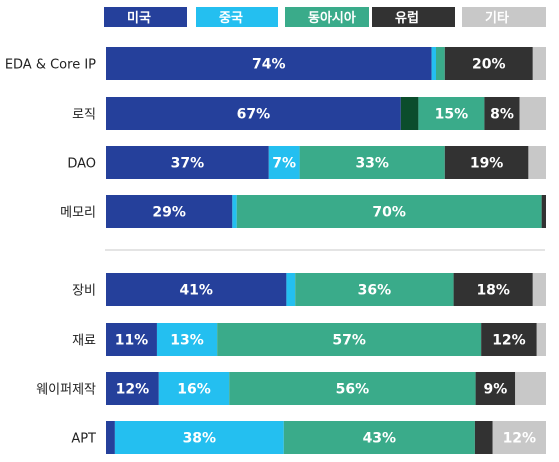 This screenshot has width=559, height=462. I want to click on bar-value-label-재료-2: 13%, so click(187, 341).